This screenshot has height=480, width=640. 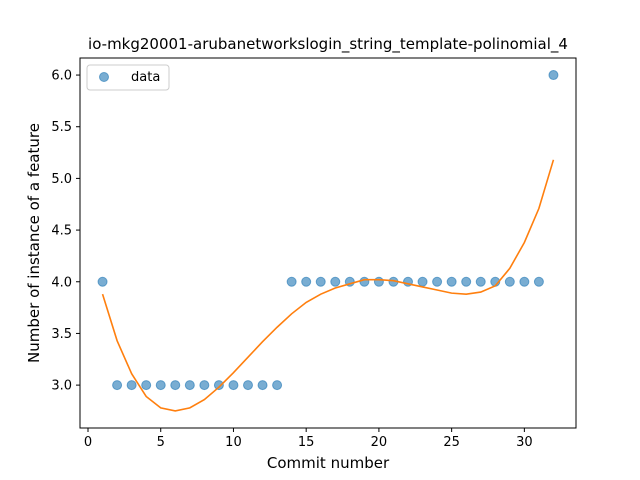 What do you see at coordinates (306, 442) in the screenshot?
I see `x-tick-label: 15` at bounding box center [306, 442].